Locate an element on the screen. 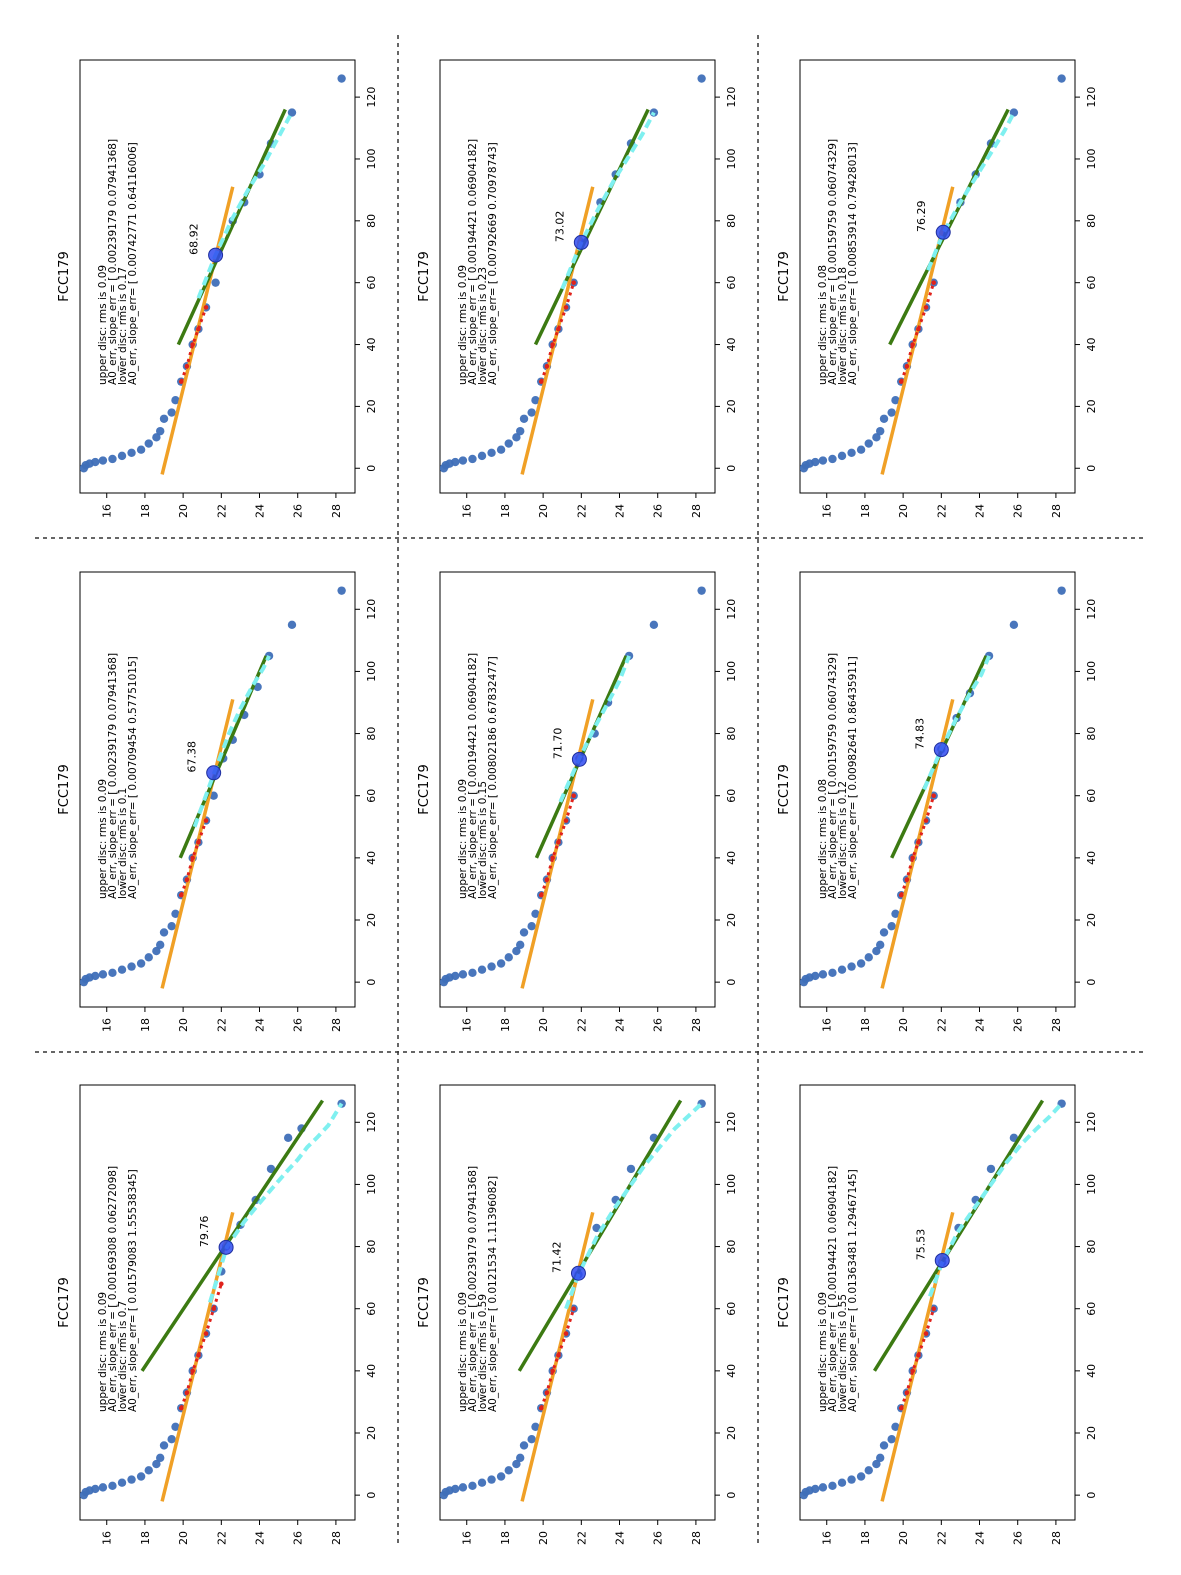 Image resolution: width=1181 pixels, height=1575 pixels. y-tick-label: 0 is located at coordinates (371, 982).